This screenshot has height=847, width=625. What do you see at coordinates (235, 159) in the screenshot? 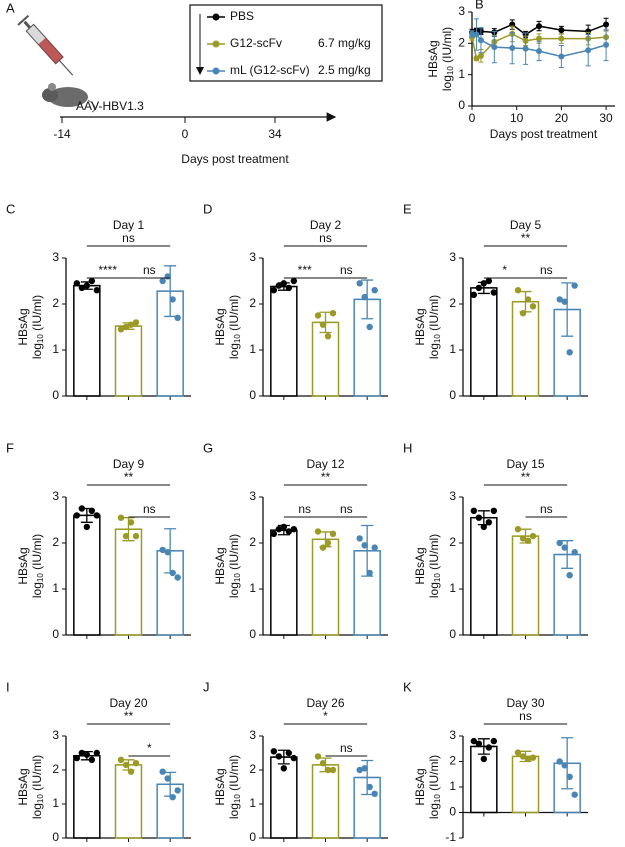
I see `timeline-label: Days post treatment` at bounding box center [235, 159].